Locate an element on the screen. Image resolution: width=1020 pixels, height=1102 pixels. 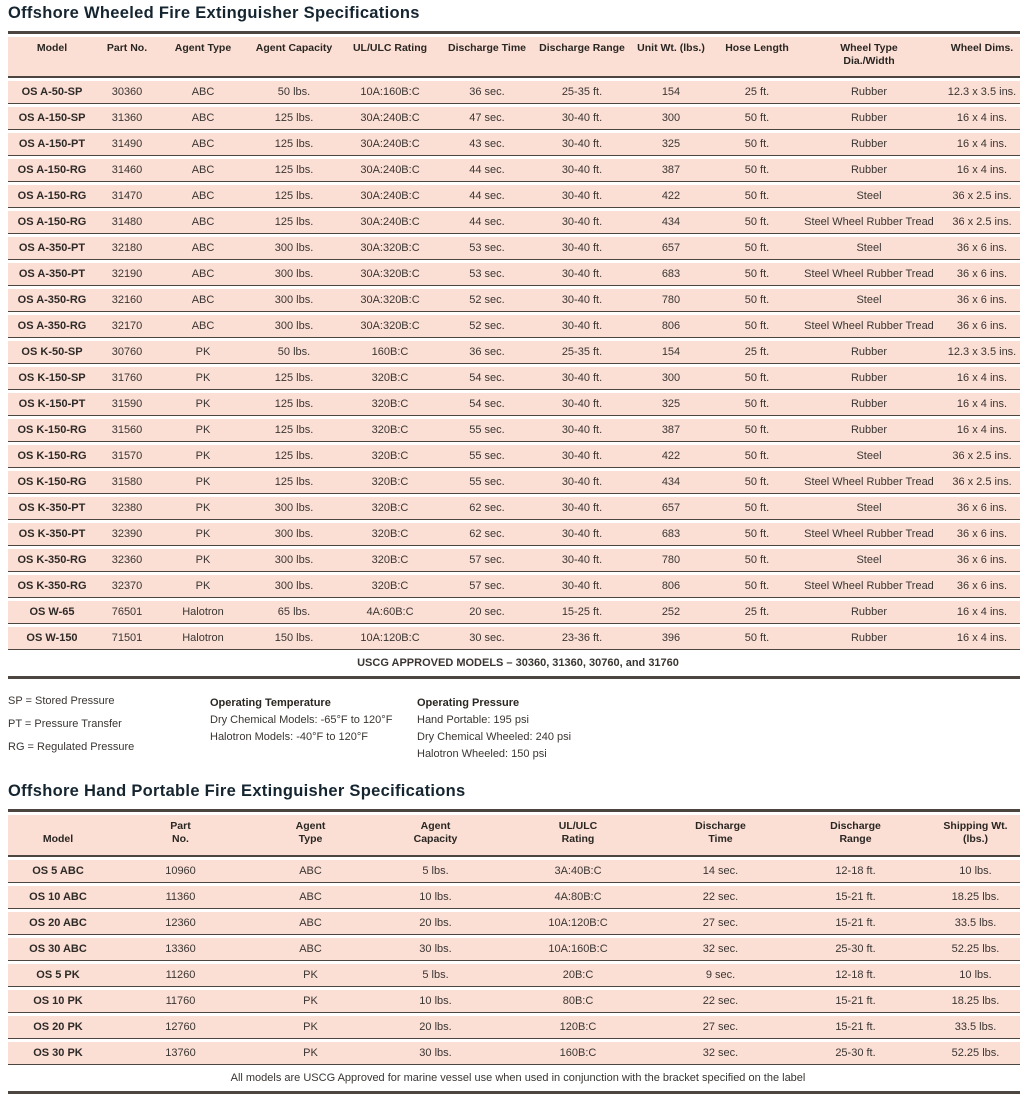
table-cell: Steel is located at coordinates (869, 561).